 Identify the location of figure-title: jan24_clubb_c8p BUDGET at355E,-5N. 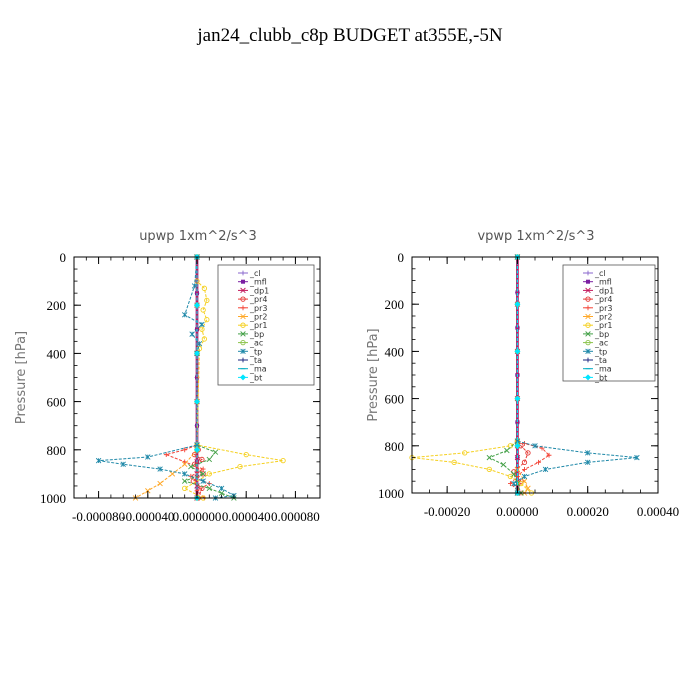
(349, 35).